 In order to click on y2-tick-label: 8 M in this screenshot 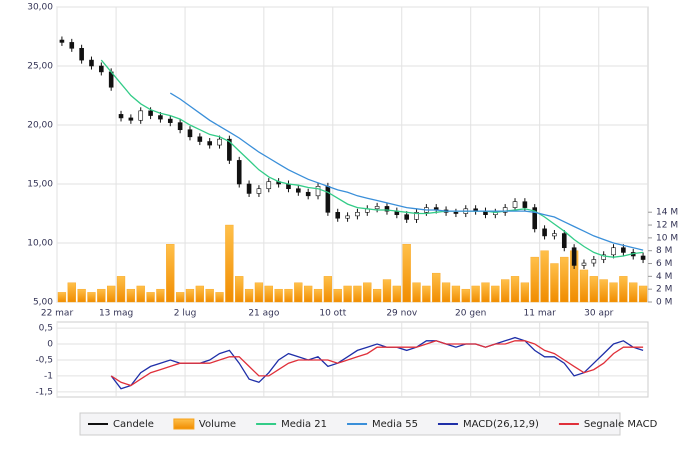, I will do `click(664, 251)`.